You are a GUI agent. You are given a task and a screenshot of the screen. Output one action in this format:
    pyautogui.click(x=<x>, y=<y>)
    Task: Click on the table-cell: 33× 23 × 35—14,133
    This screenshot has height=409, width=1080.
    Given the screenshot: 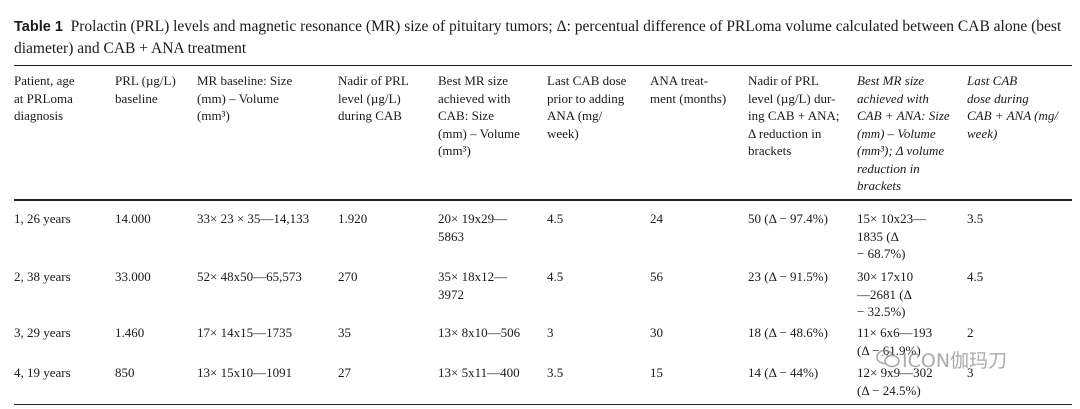 What is the action you would take?
    pyautogui.click(x=253, y=218)
    